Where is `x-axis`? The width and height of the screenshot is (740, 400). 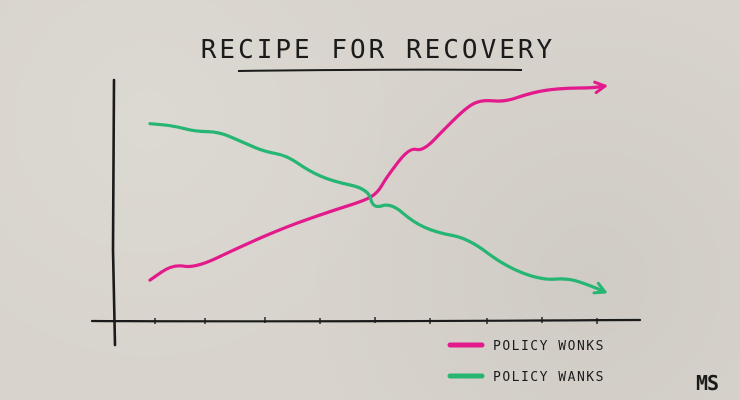
x-axis is located at coordinates (366, 320).